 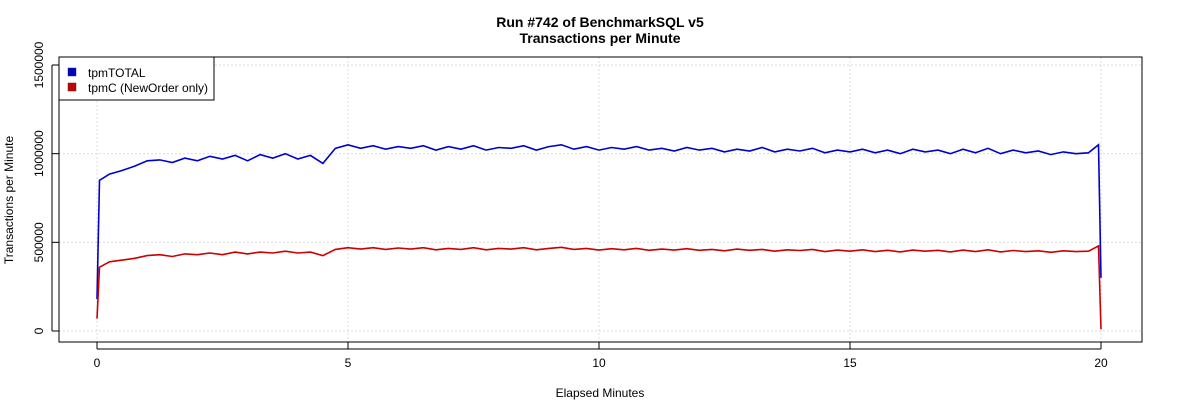 What do you see at coordinates (599, 38) in the screenshot?
I see `chart-subtitle: Transactions per Minute` at bounding box center [599, 38].